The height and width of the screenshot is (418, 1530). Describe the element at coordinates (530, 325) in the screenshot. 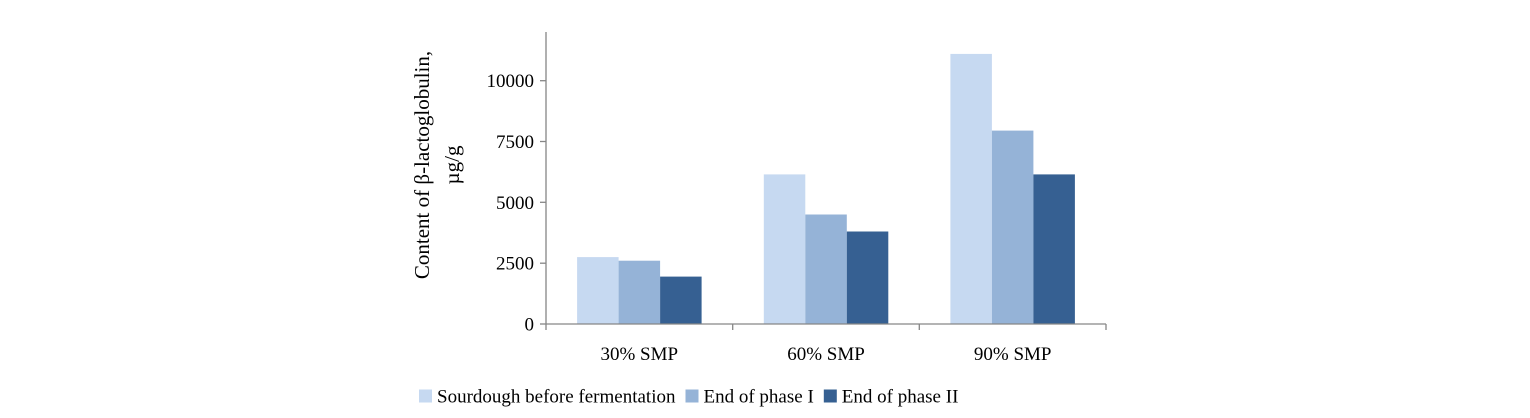

I see `y-tick-label: 0` at that location.